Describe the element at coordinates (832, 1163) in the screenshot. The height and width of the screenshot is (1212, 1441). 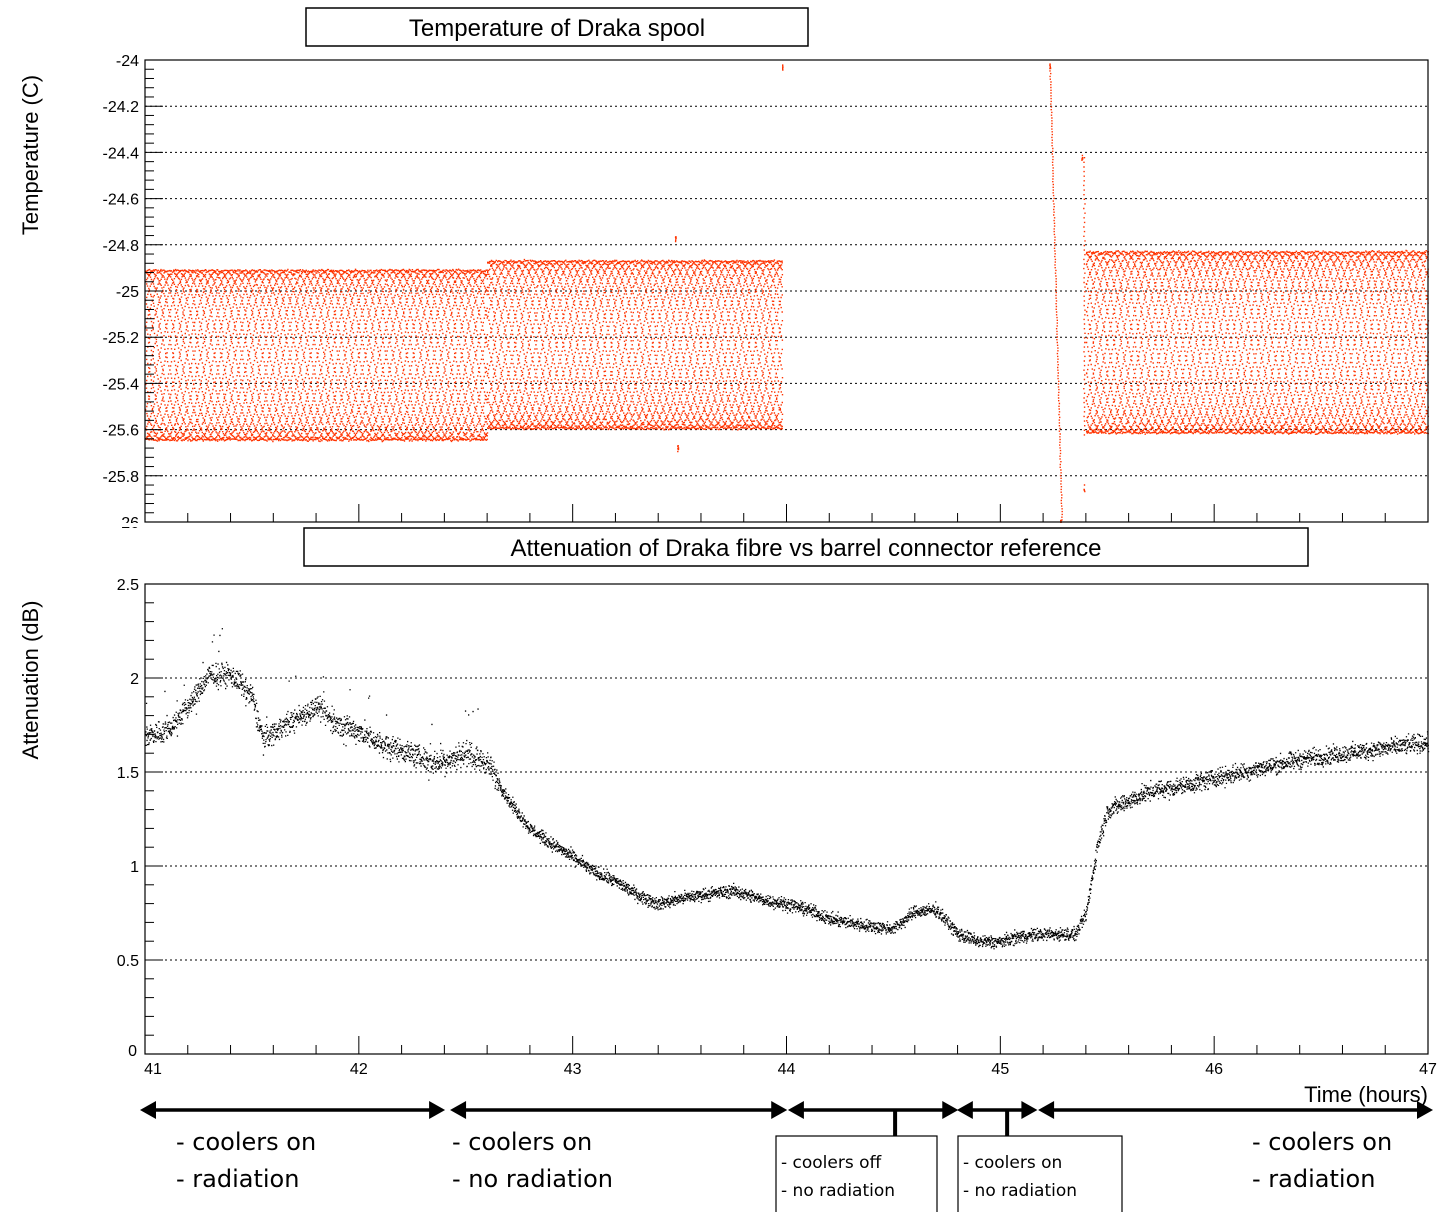
I see `condition-text: - coolers off` at that location.